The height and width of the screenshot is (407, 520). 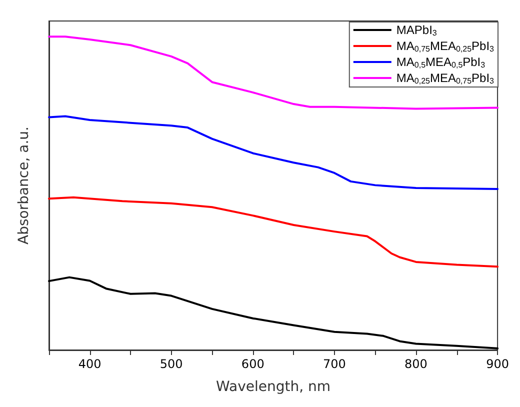 What do you see at coordinates (334, 364) in the screenshot?
I see `x-tick-label: 700` at bounding box center [334, 364].